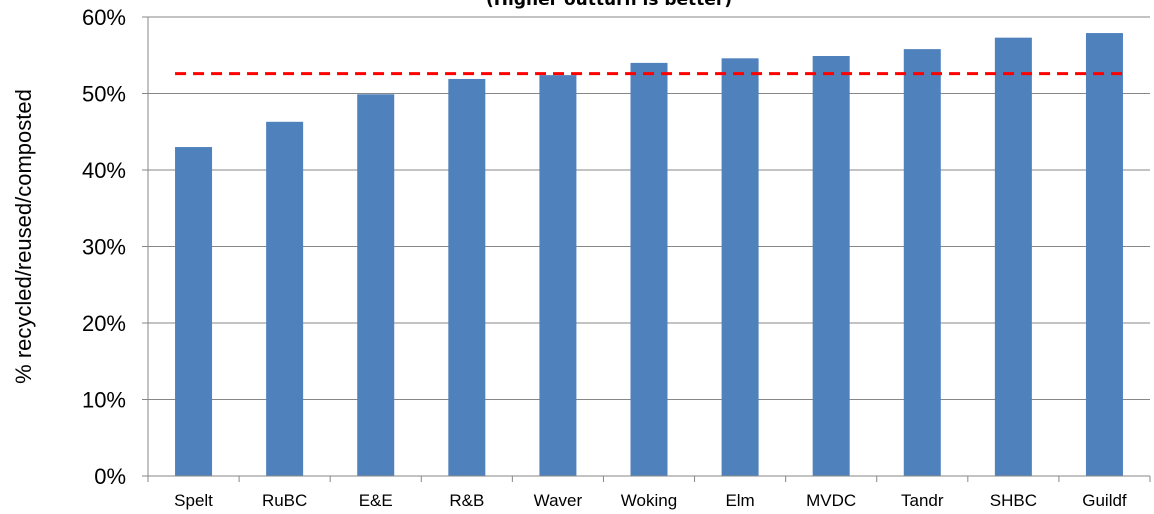 The height and width of the screenshot is (514, 1154). I want to click on x-tick-label: E&E, so click(376, 500).